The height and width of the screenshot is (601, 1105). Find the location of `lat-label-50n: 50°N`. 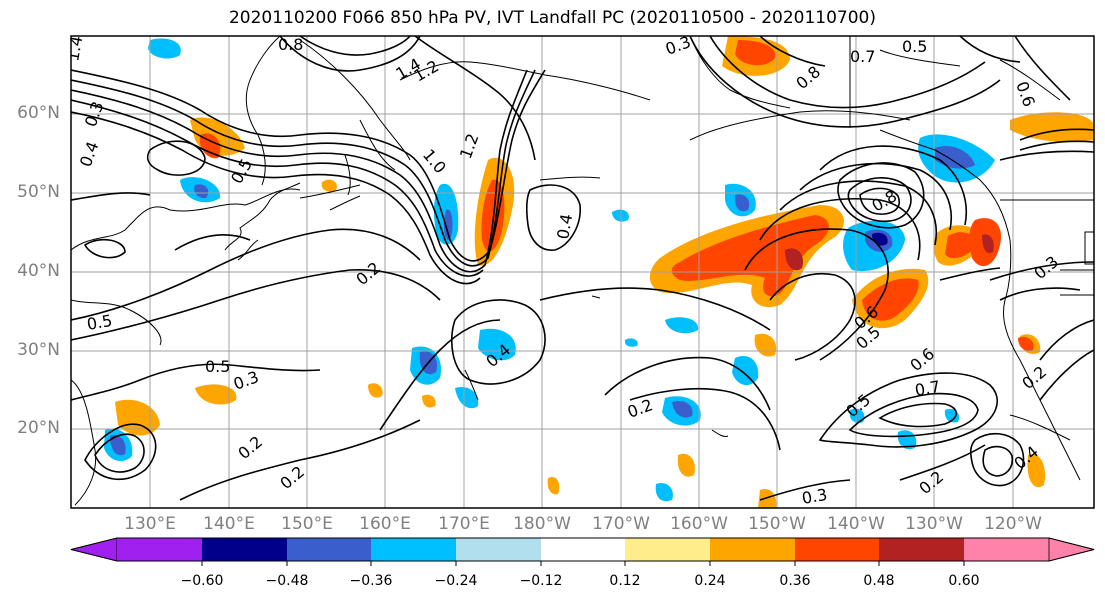

lat-label-50n: 50°N is located at coordinates (38, 192).